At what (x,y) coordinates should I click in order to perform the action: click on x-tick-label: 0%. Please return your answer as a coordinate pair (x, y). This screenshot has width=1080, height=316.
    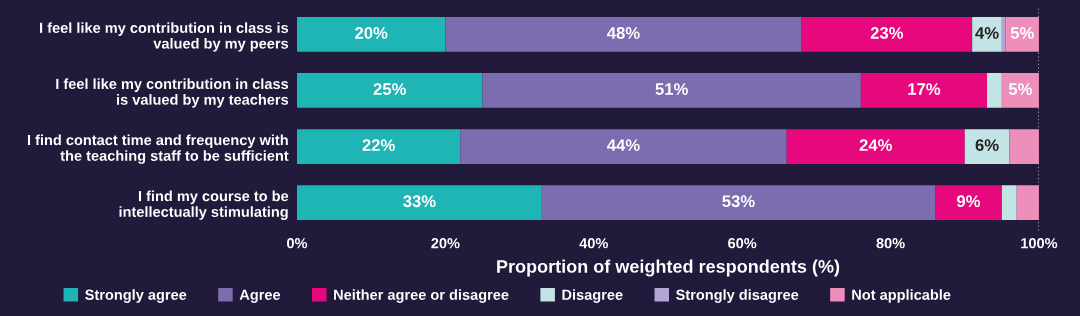
    Looking at the image, I should click on (297, 243).